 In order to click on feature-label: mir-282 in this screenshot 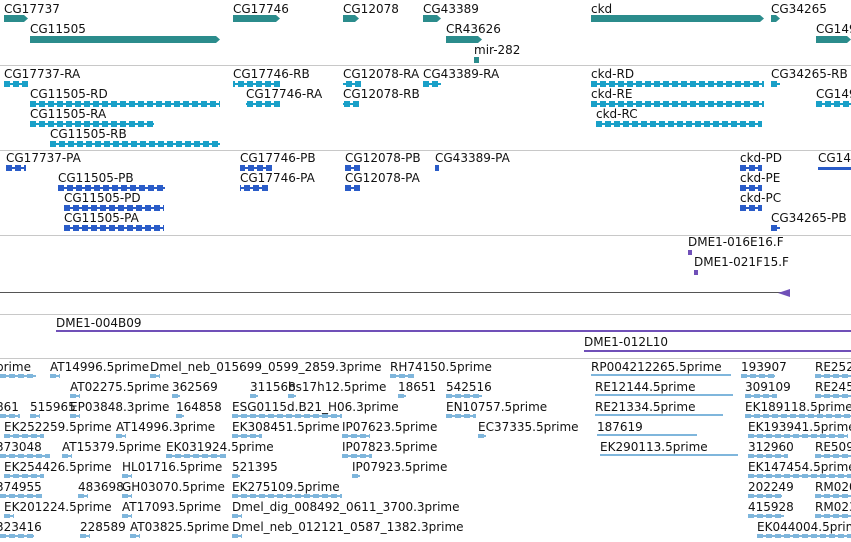, I will do `click(497, 50)`.